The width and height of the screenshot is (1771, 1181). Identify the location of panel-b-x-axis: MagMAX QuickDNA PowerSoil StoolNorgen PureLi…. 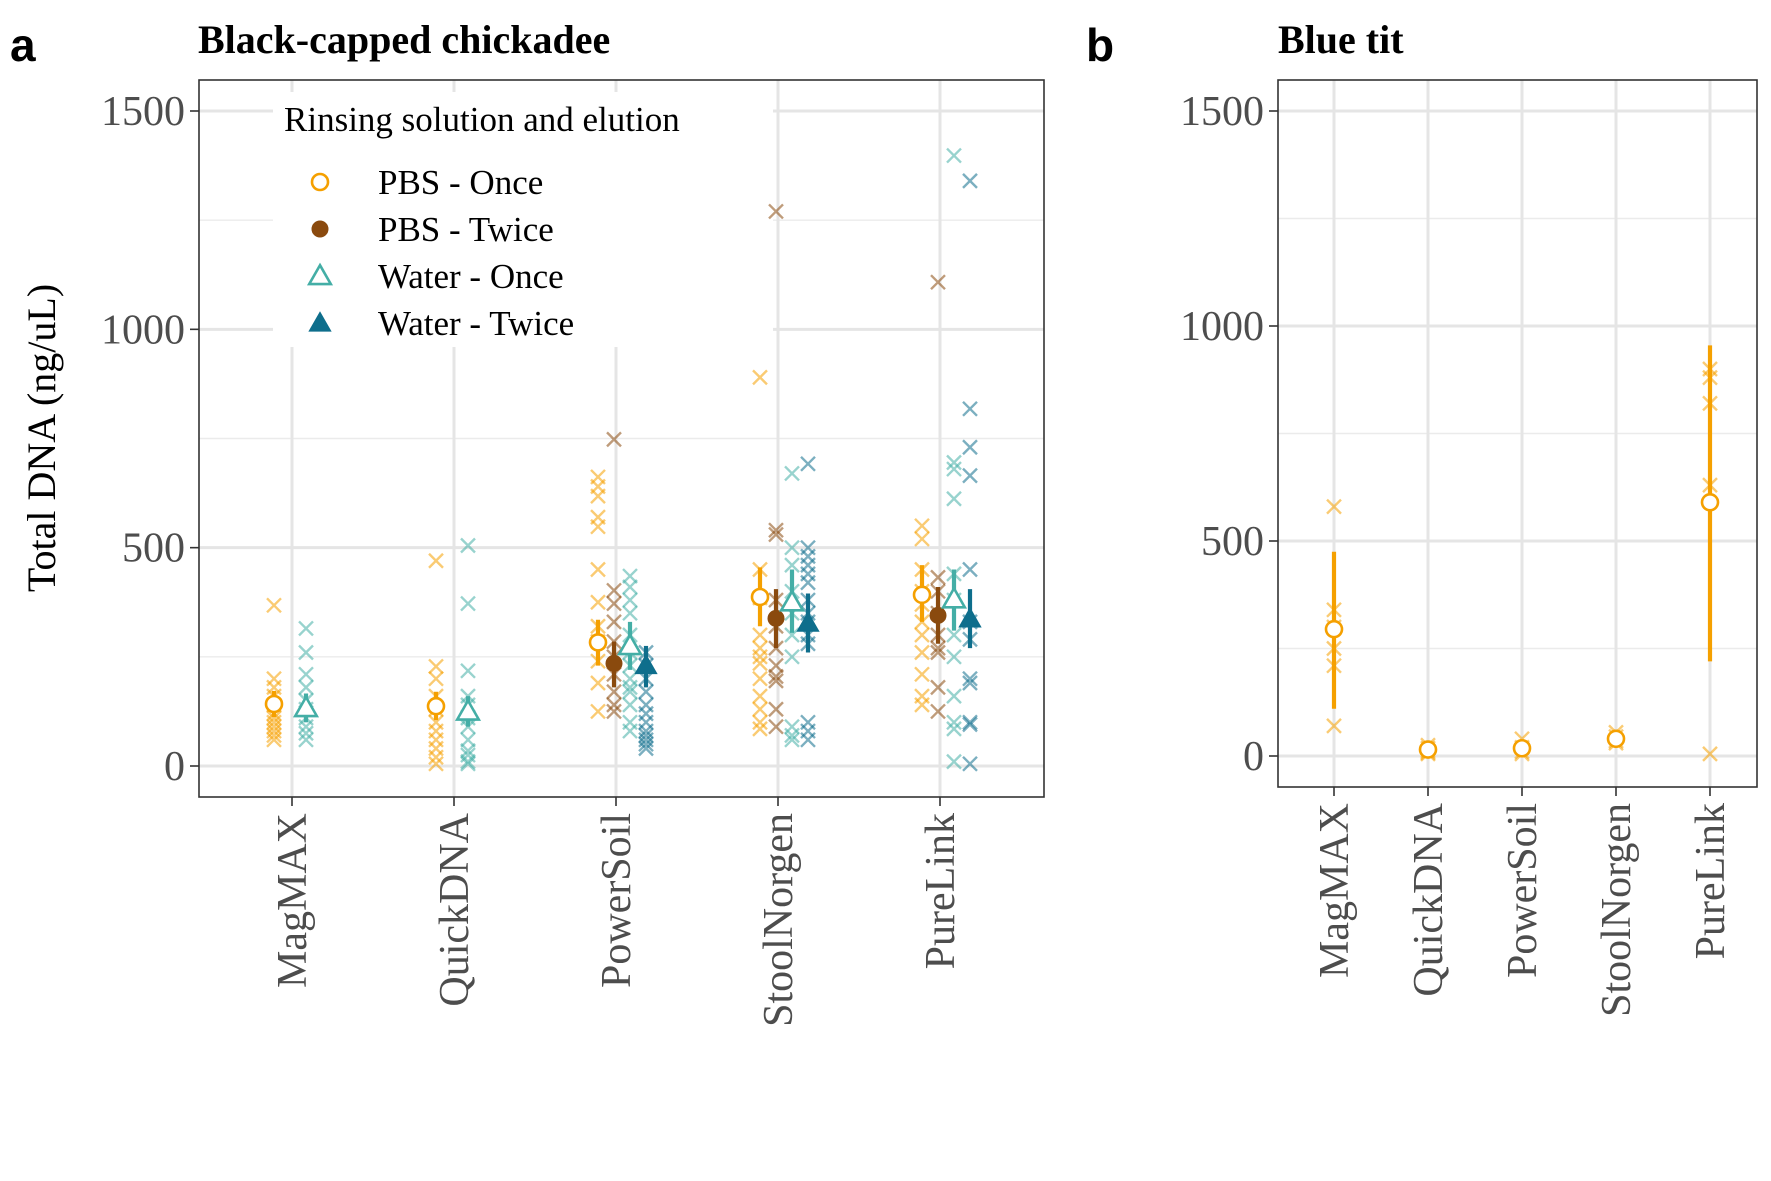
(1523, 902).